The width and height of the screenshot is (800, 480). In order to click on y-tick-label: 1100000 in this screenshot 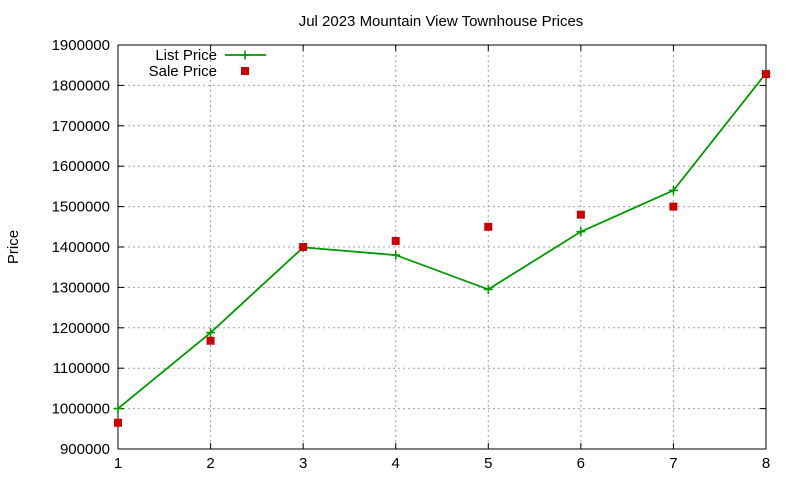, I will do `click(81, 368)`.